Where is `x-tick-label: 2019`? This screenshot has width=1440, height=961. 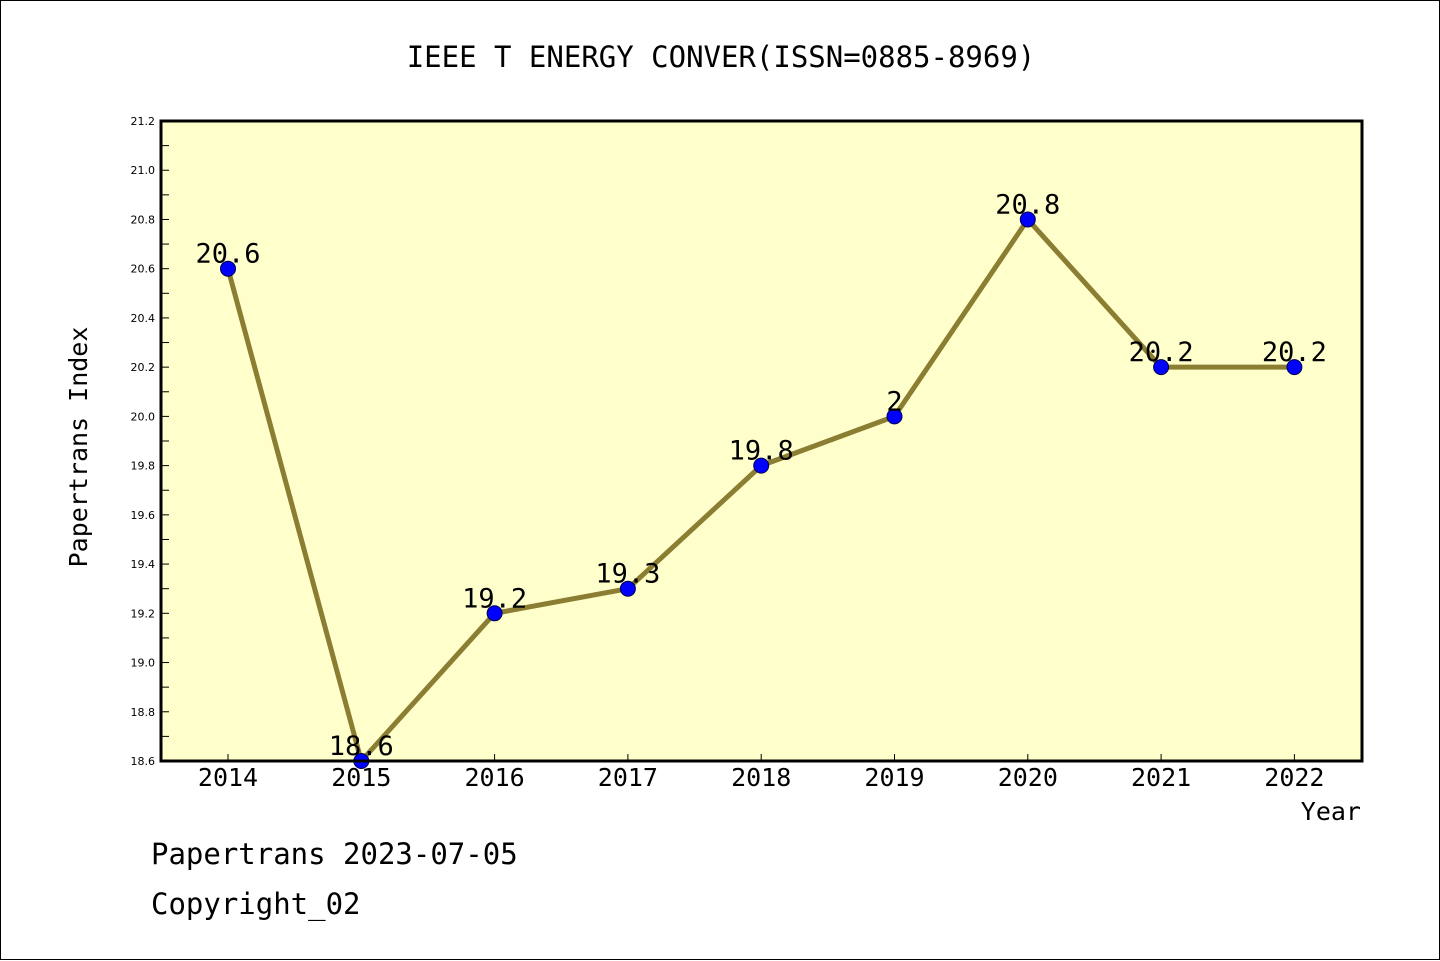
x-tick-label: 2019 is located at coordinates (894, 777).